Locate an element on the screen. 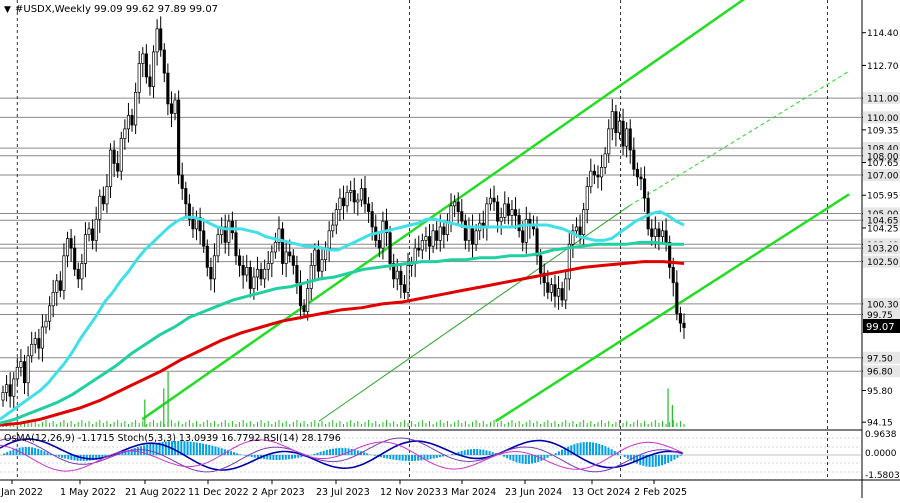 This screenshot has width=900, height=503. date-label: 9 Jan 2022 is located at coordinates (21, 492).